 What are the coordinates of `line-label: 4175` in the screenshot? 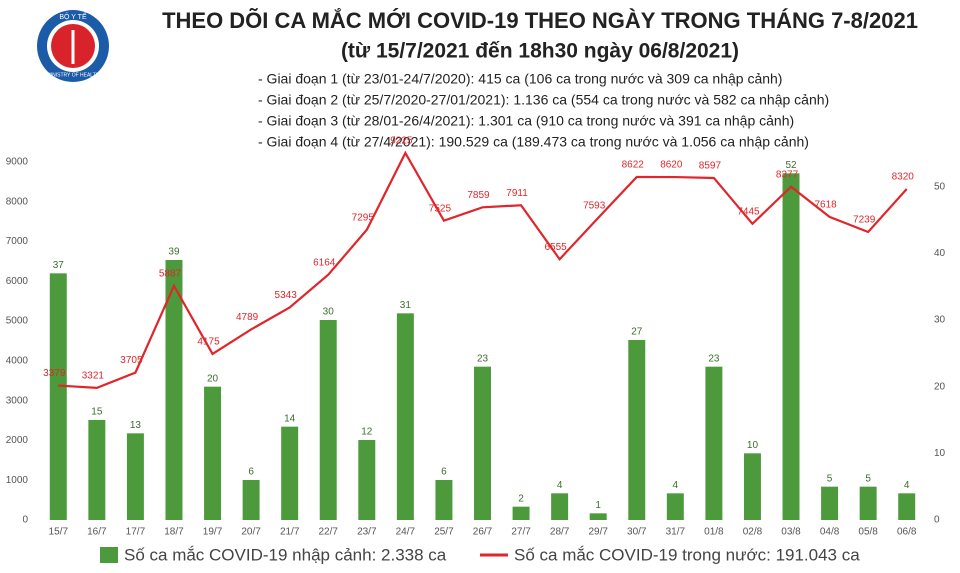 It's located at (208, 342).